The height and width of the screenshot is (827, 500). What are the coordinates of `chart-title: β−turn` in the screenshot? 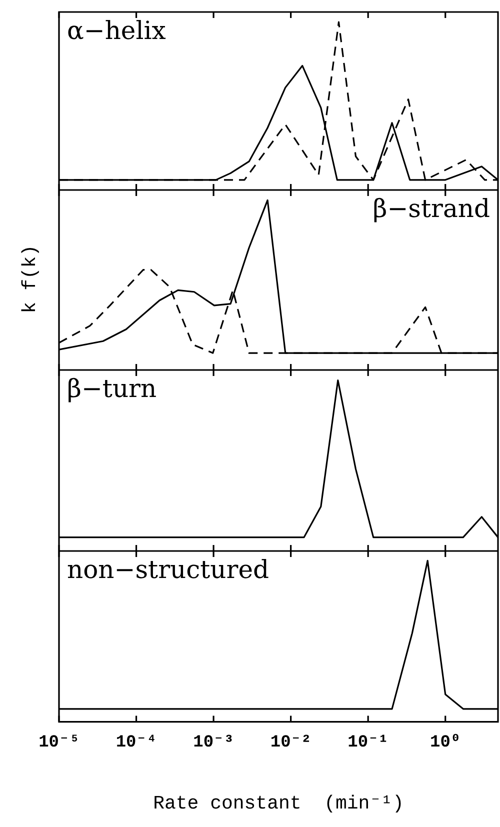 It's located at (112, 388).